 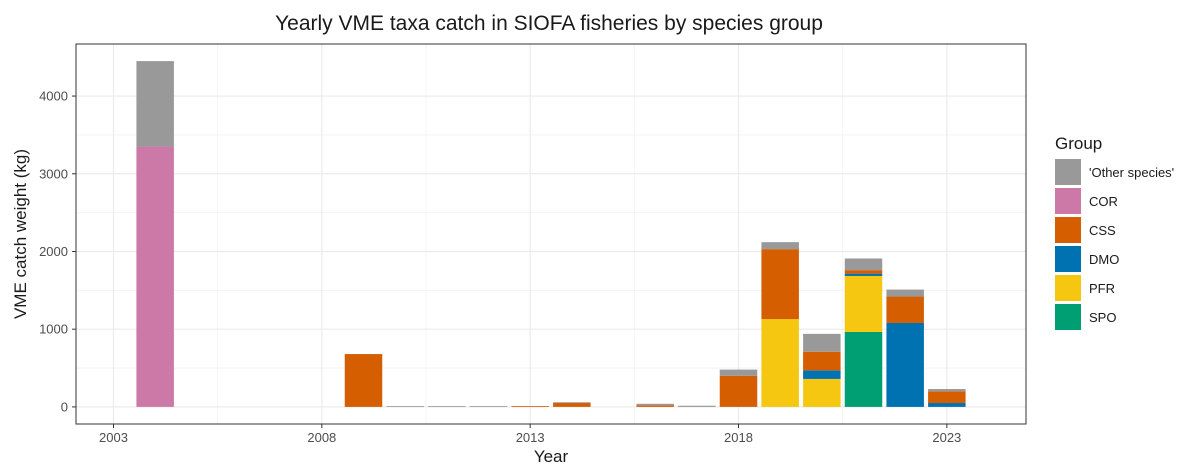 I want to click on x-tick-label: 2008, so click(x=321, y=437).